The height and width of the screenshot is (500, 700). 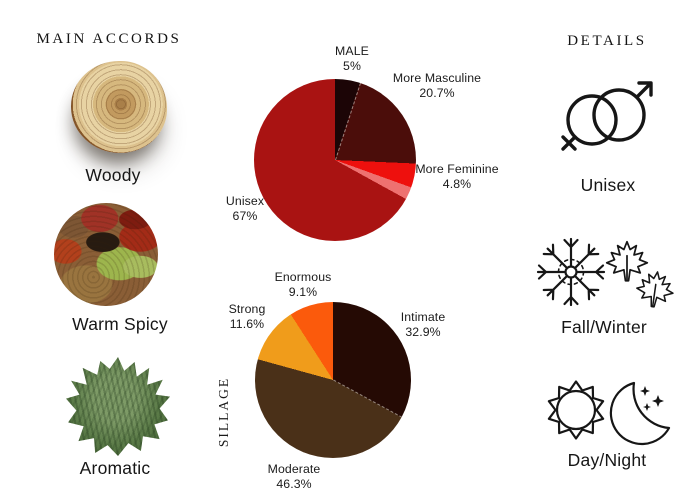 What do you see at coordinates (640, 413) in the screenshot?
I see `moon-icon` at bounding box center [640, 413].